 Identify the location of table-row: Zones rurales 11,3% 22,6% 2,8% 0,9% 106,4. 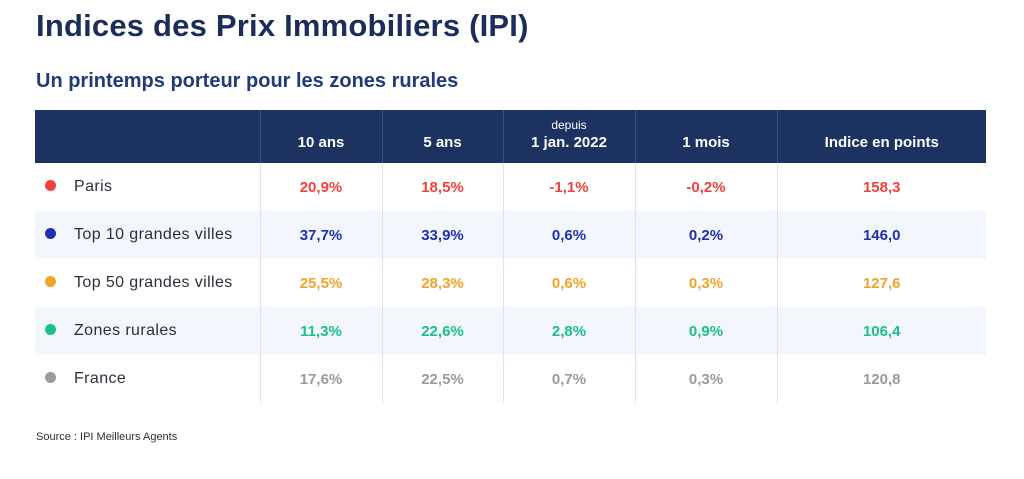
(510, 331).